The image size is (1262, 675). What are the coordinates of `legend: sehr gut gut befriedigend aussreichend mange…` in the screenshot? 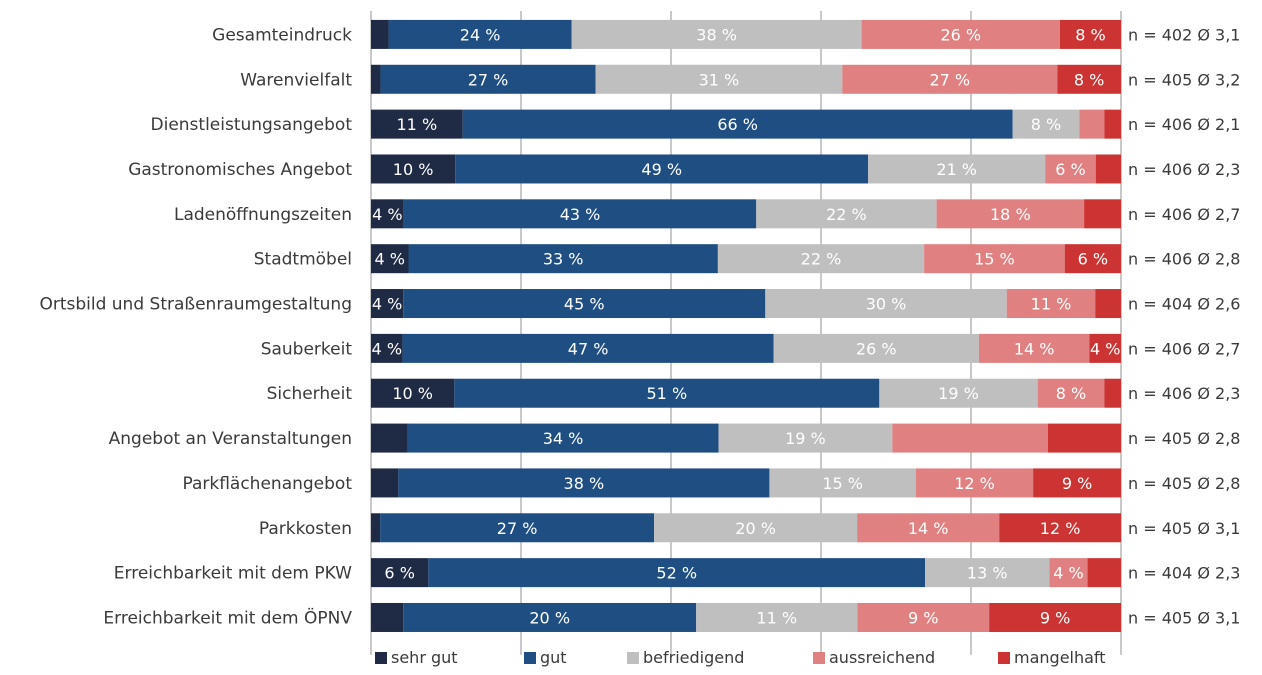 It's located at (740, 657).